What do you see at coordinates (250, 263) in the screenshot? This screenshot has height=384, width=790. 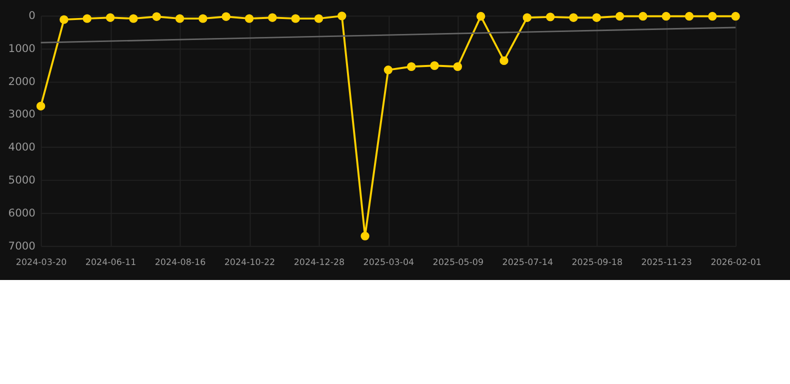 I see `x-tick-label: 2024-10-22` at bounding box center [250, 263].